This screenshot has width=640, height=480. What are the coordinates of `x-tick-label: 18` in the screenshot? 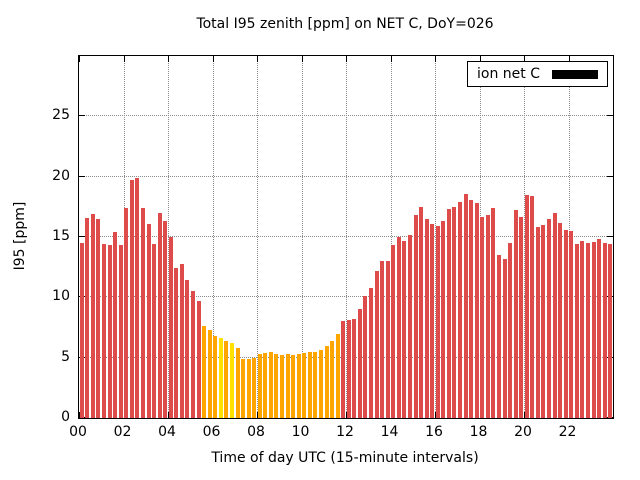 It's located at (478, 432).